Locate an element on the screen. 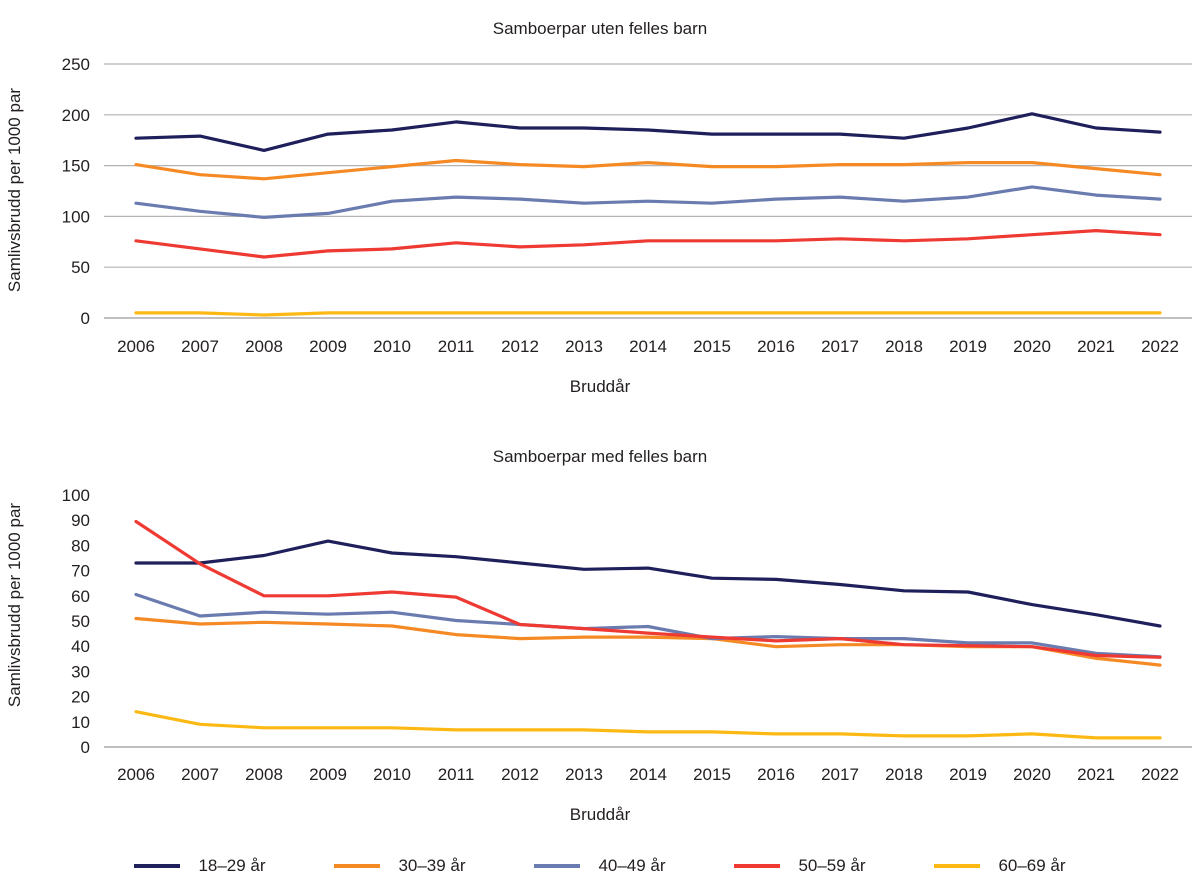 The image size is (1200, 896). chart-title: Samboerpar med felles barn is located at coordinates (600, 456).